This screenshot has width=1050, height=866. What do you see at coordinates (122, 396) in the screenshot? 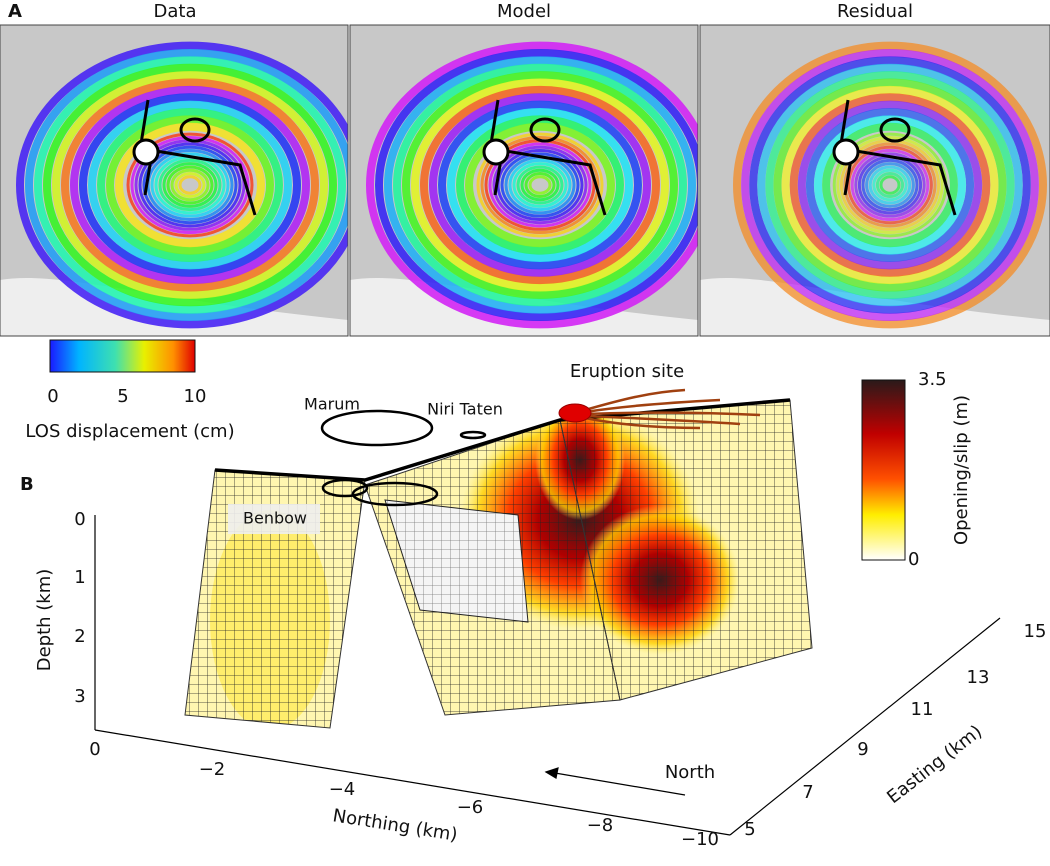
I see `colorbar-tick: 5` at bounding box center [122, 396].